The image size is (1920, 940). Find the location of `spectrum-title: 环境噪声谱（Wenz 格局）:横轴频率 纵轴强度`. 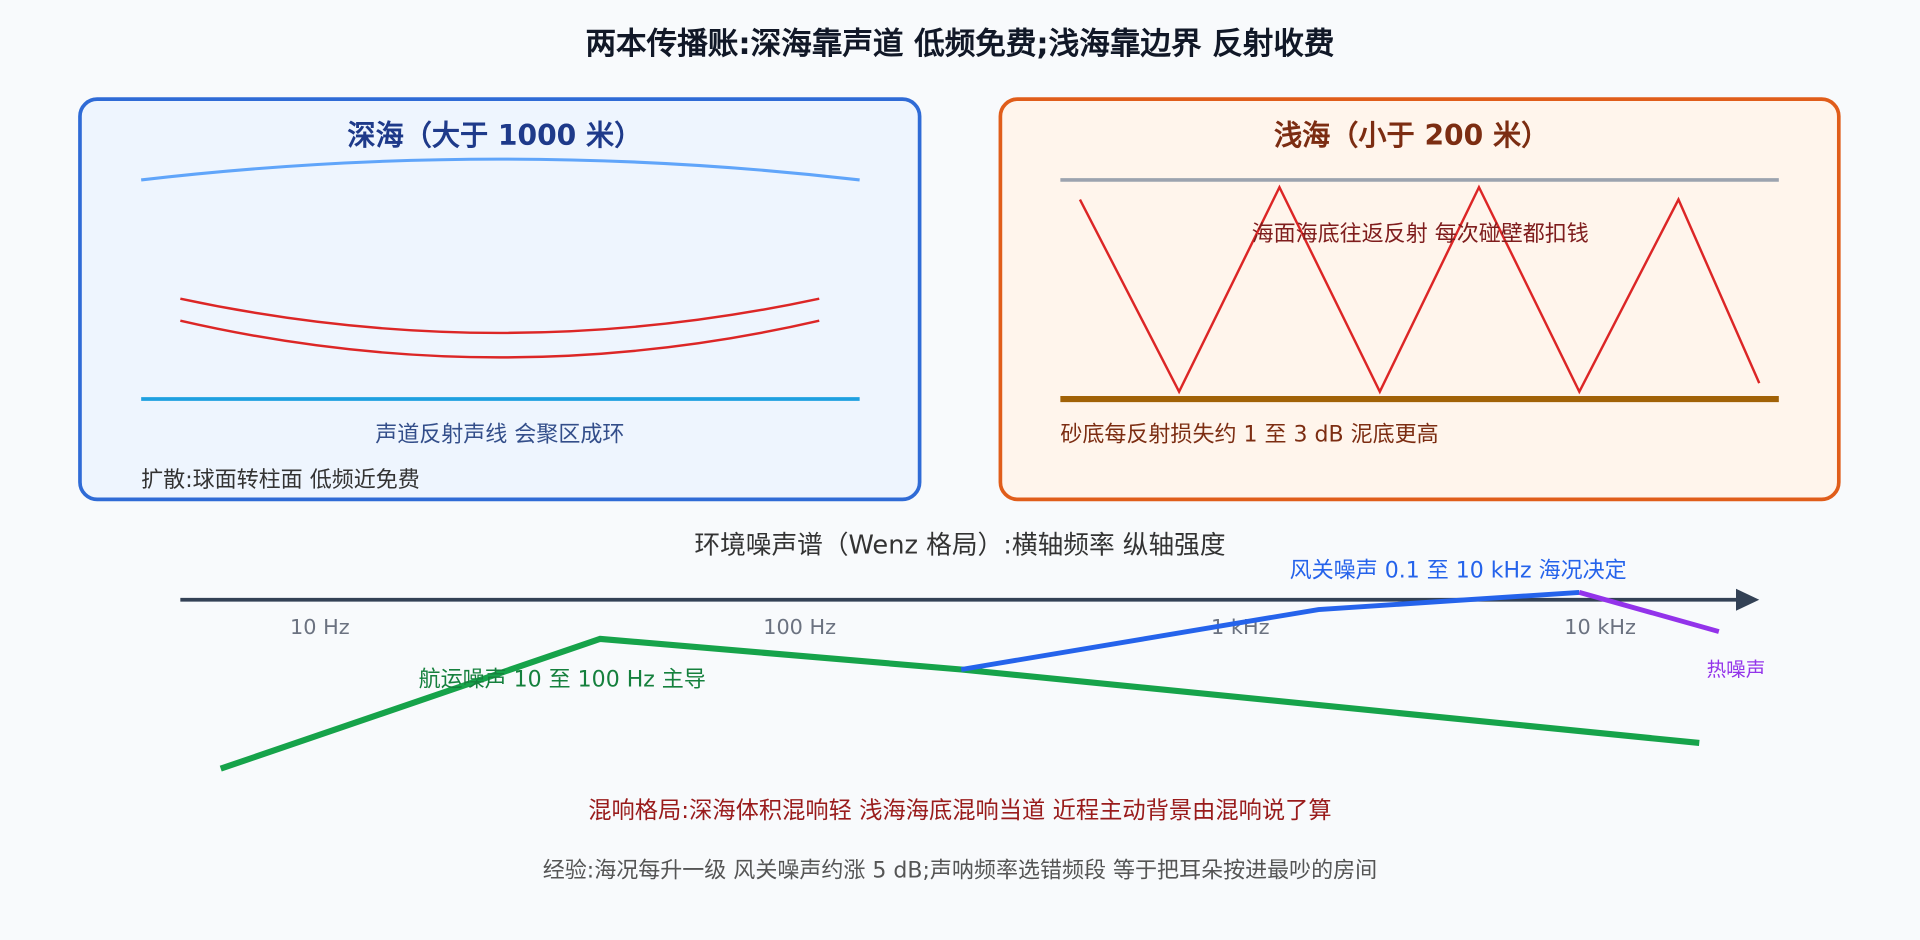

spectrum-title: 环境噪声谱（Wenz 格局）:横轴频率 纵轴强度 is located at coordinates (959, 545).